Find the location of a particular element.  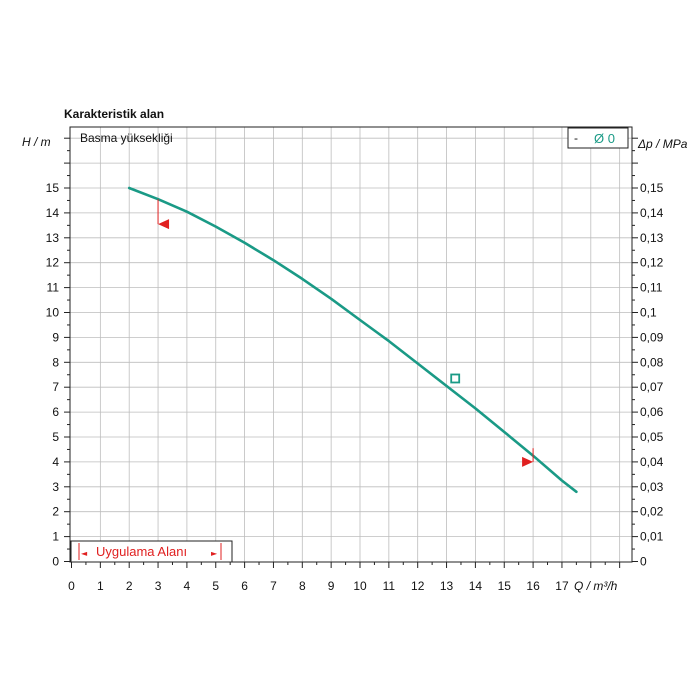

chart-subtitle: Basma yüksekliği is located at coordinates (126, 138).